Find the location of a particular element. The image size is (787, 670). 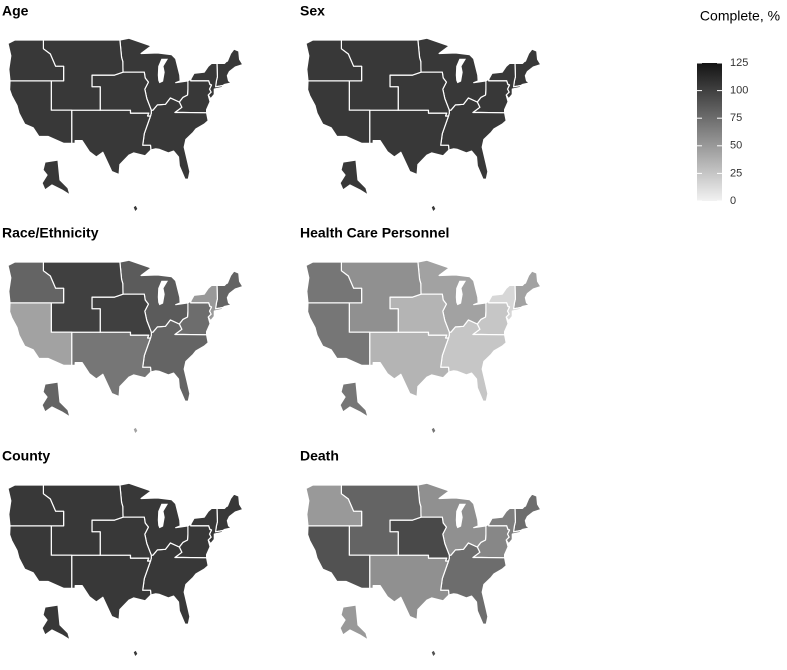

map-panel: County is located at coordinates (123, 553).